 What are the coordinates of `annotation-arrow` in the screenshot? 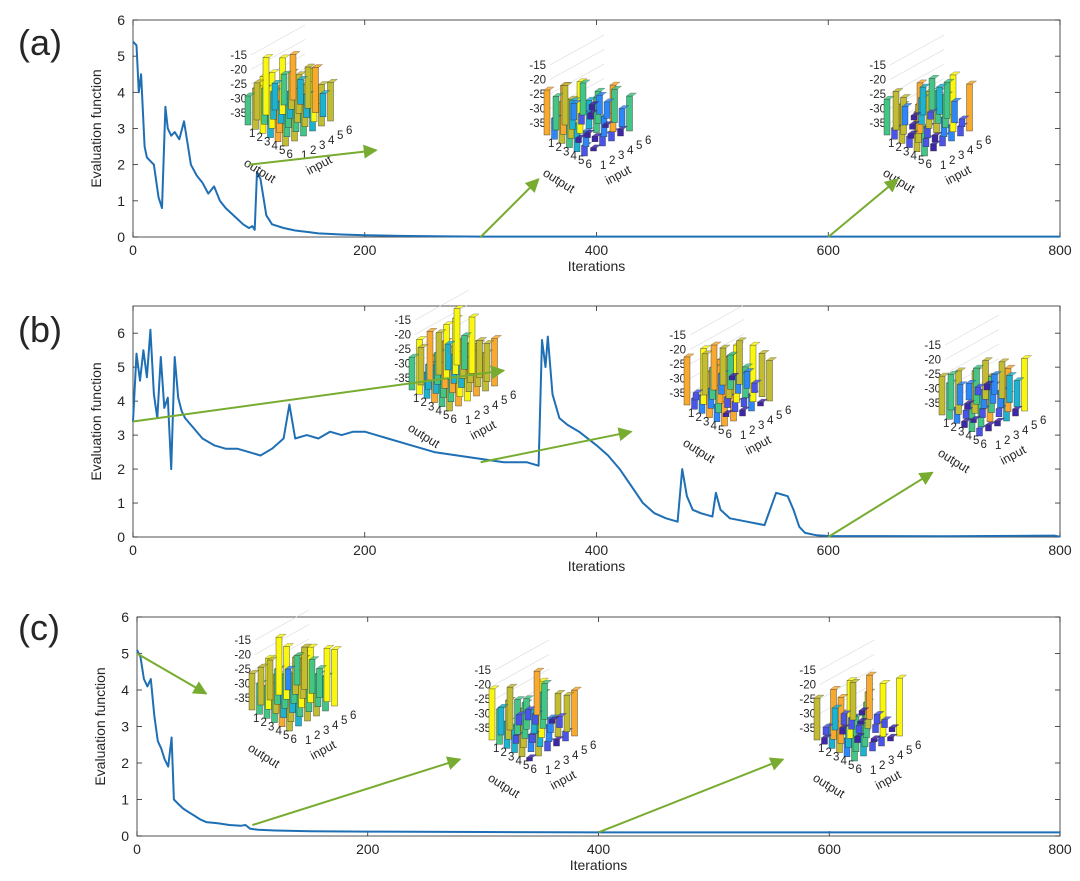 It's located at (313, 155).